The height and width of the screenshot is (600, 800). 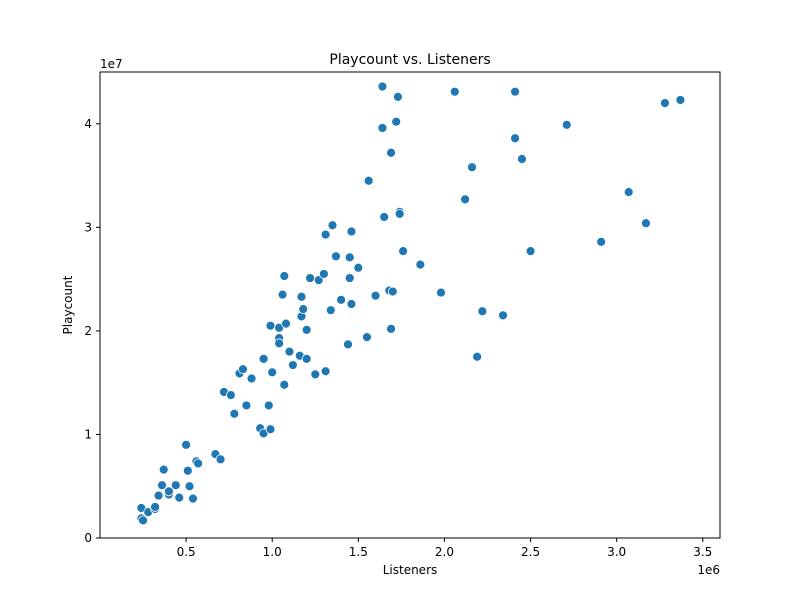 I want to click on x-tick-label: 3.0, so click(x=616, y=552).